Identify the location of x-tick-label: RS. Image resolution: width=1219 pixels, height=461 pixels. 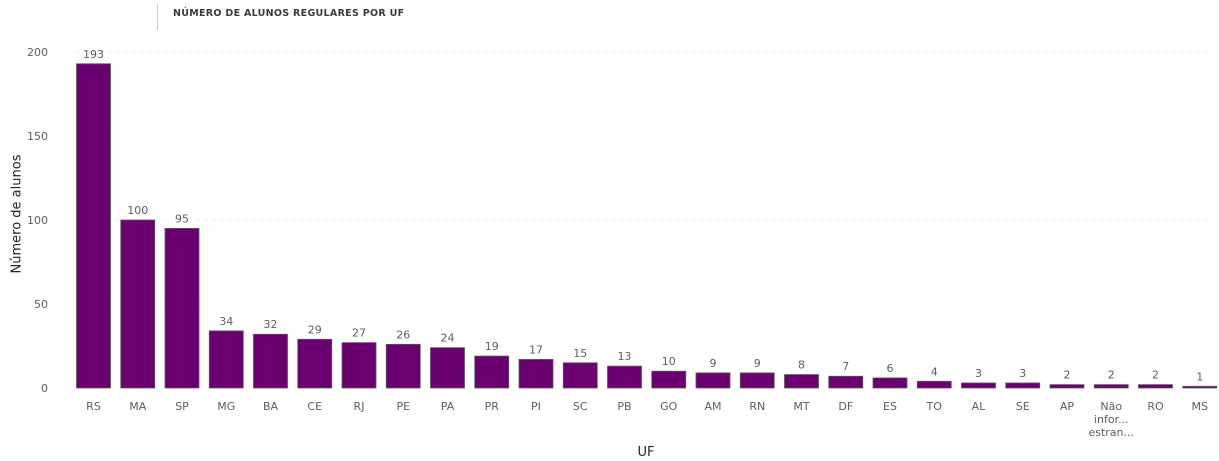
(93, 406).